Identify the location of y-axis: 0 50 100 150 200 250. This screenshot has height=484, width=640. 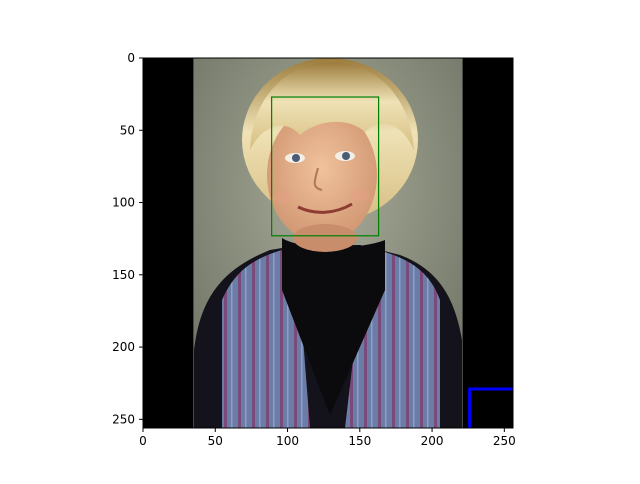
(127, 238).